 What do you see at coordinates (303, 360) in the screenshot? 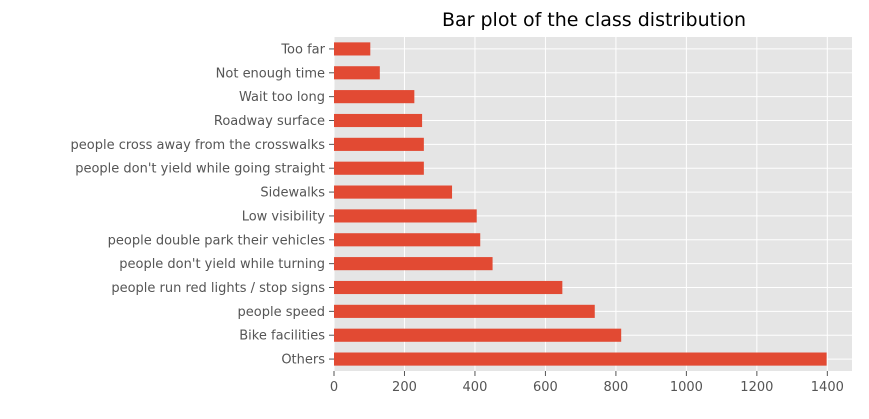
I see `y-tick-label: Others` at bounding box center [303, 360].